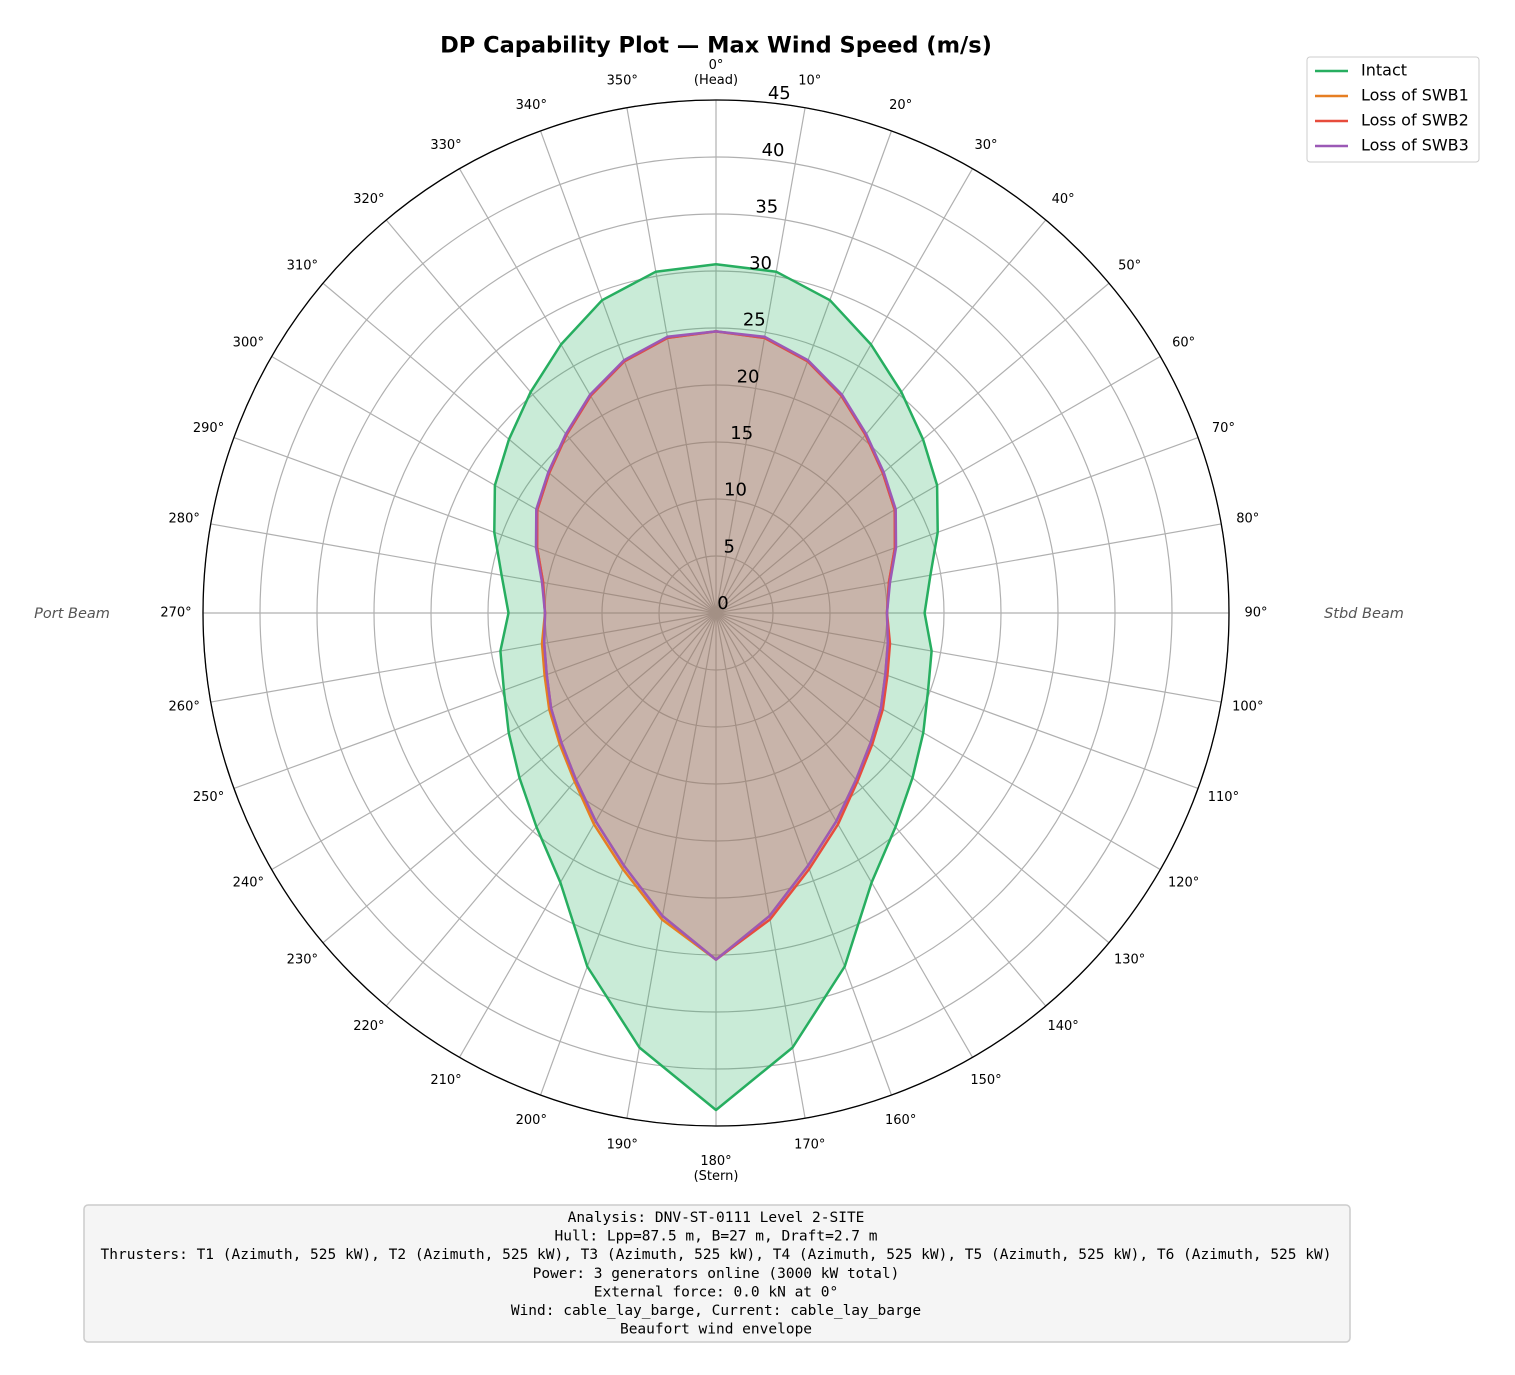 This screenshot has height=1375, width=1515. What do you see at coordinates (1247, 519) in the screenshot?
I see `theta-tick-label: 80°` at bounding box center [1247, 519].